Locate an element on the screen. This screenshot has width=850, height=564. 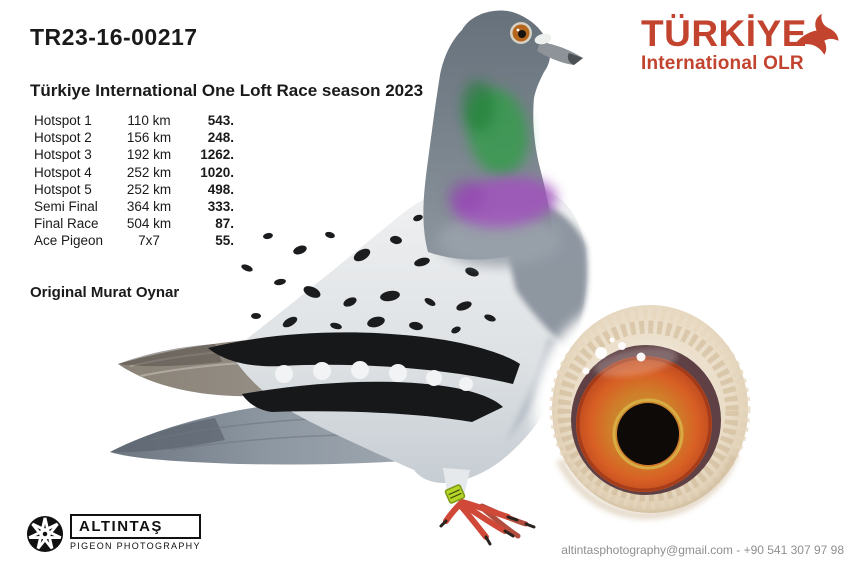
race-result-row: Ace Pigeon 7x7 55. is located at coordinates (134, 240).